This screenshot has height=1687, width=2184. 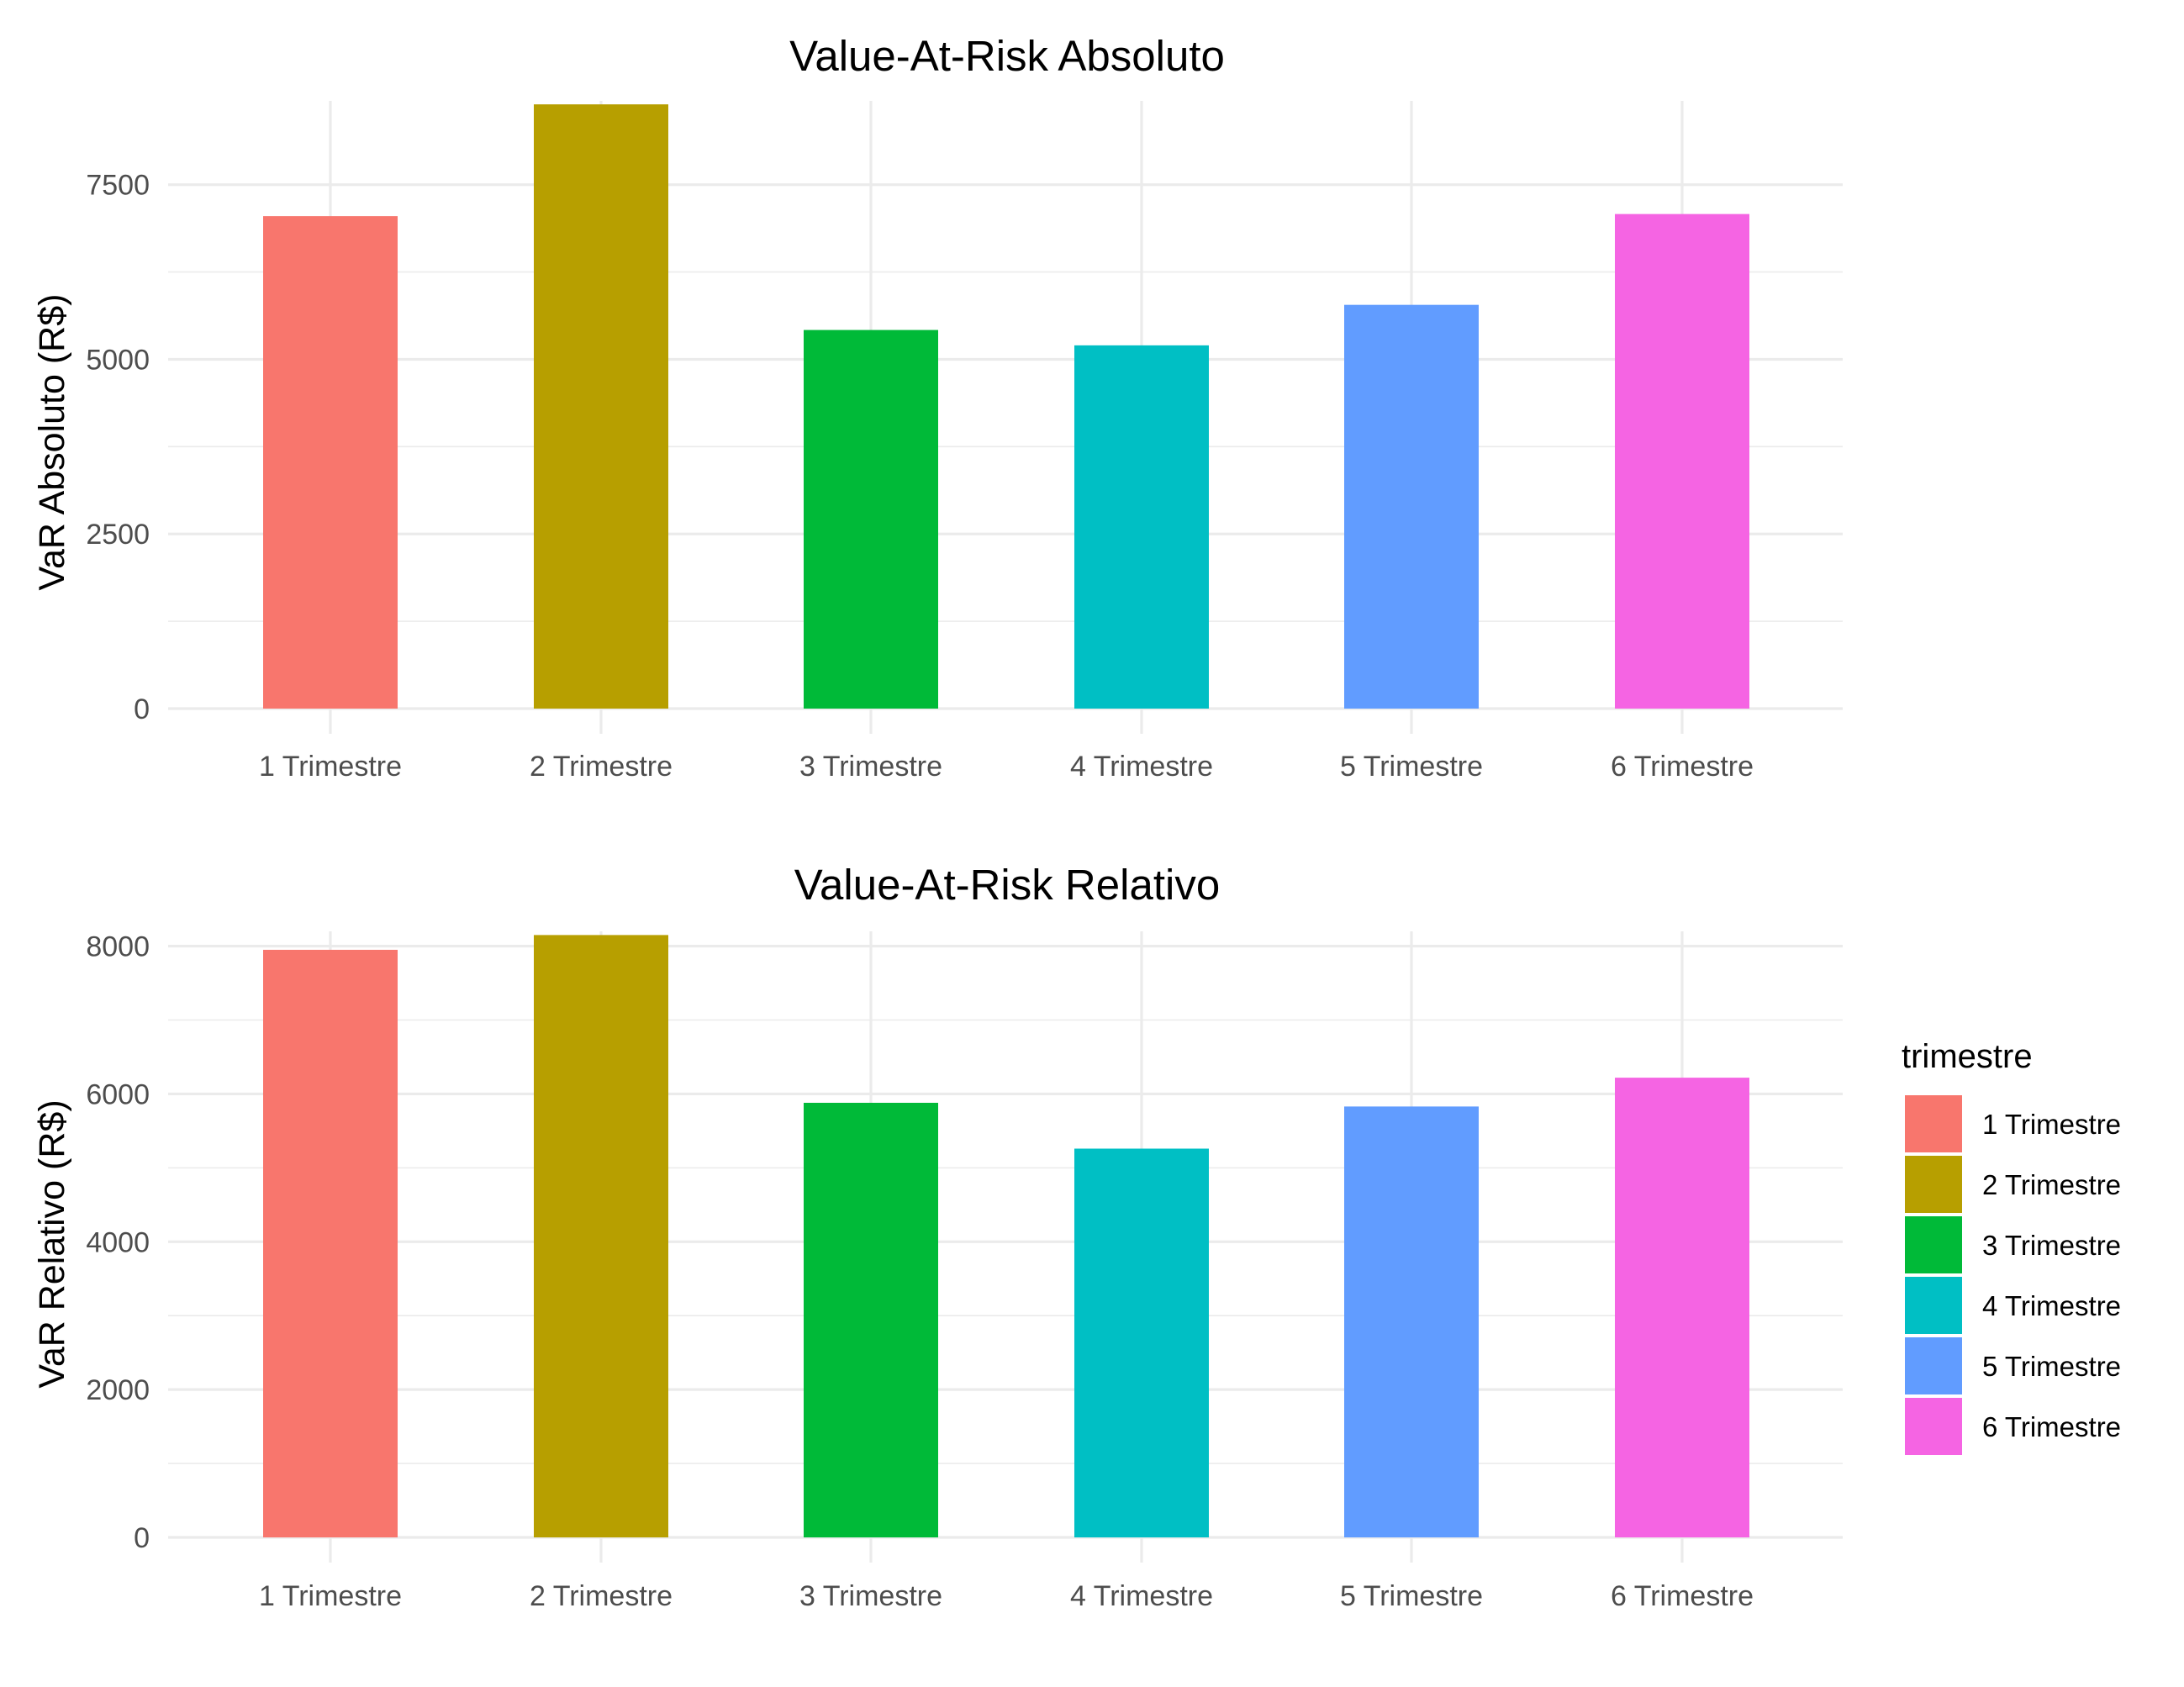 What do you see at coordinates (2051, 1426) in the screenshot?
I see `legend-label: 6 Trimestre` at bounding box center [2051, 1426].